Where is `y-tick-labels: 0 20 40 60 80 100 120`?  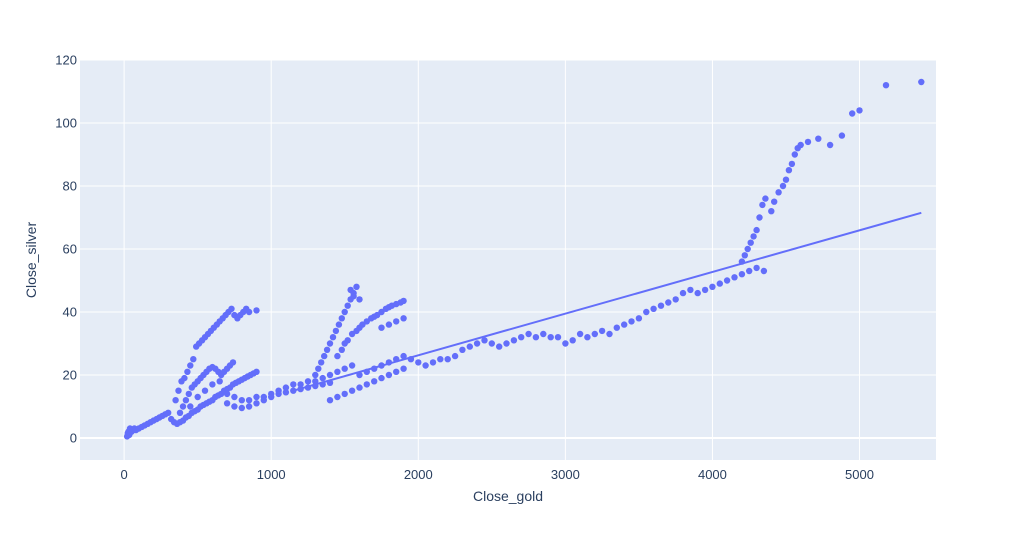 y-tick-labels: 0 20 40 60 80 100 120 is located at coordinates (66, 249).